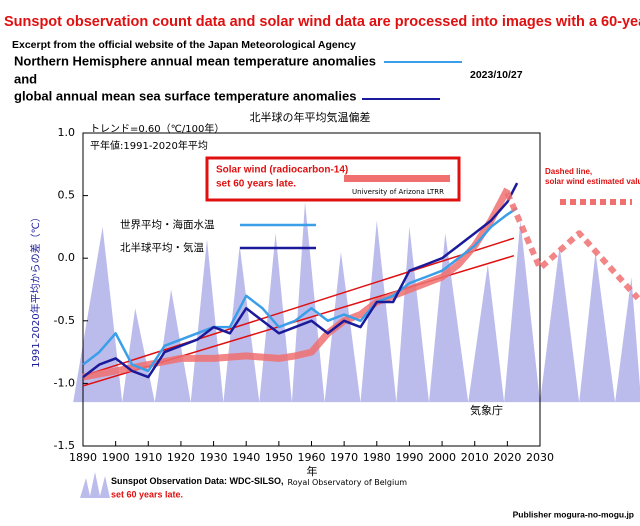  I want to click on date: 2023/10/27, so click(496, 75).